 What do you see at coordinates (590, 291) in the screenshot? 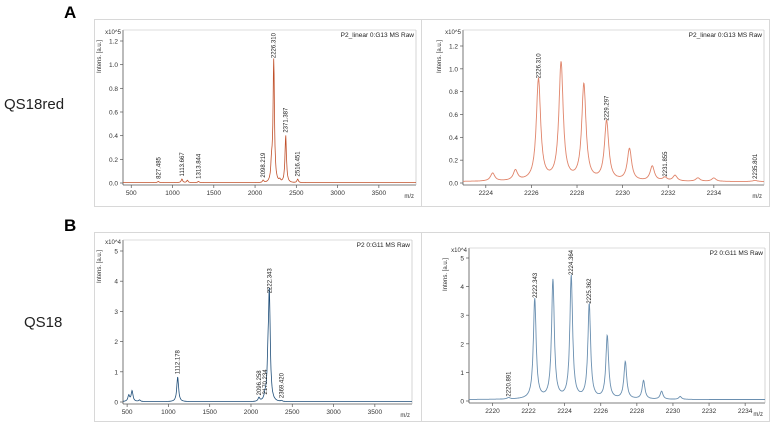
I see `peak-label: 2225.362` at bounding box center [590, 291].